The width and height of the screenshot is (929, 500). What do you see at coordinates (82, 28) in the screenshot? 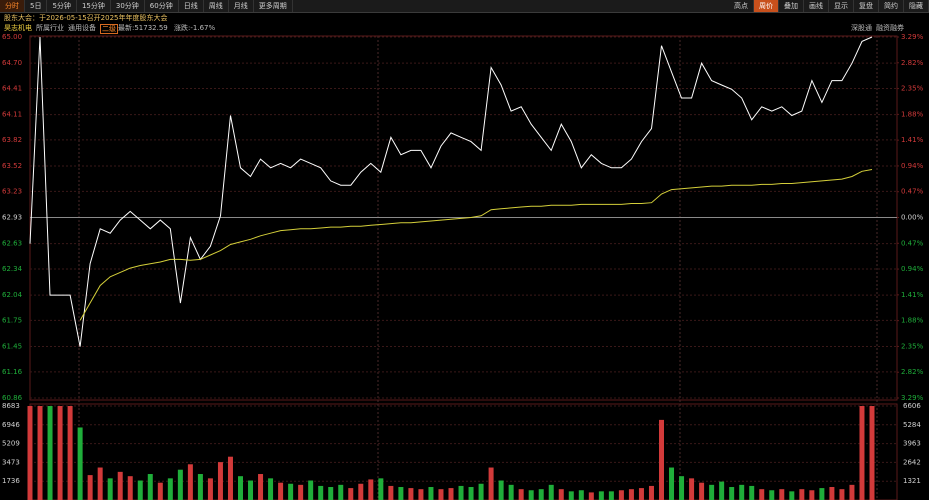
I see `industry: 通用设备` at bounding box center [82, 28].